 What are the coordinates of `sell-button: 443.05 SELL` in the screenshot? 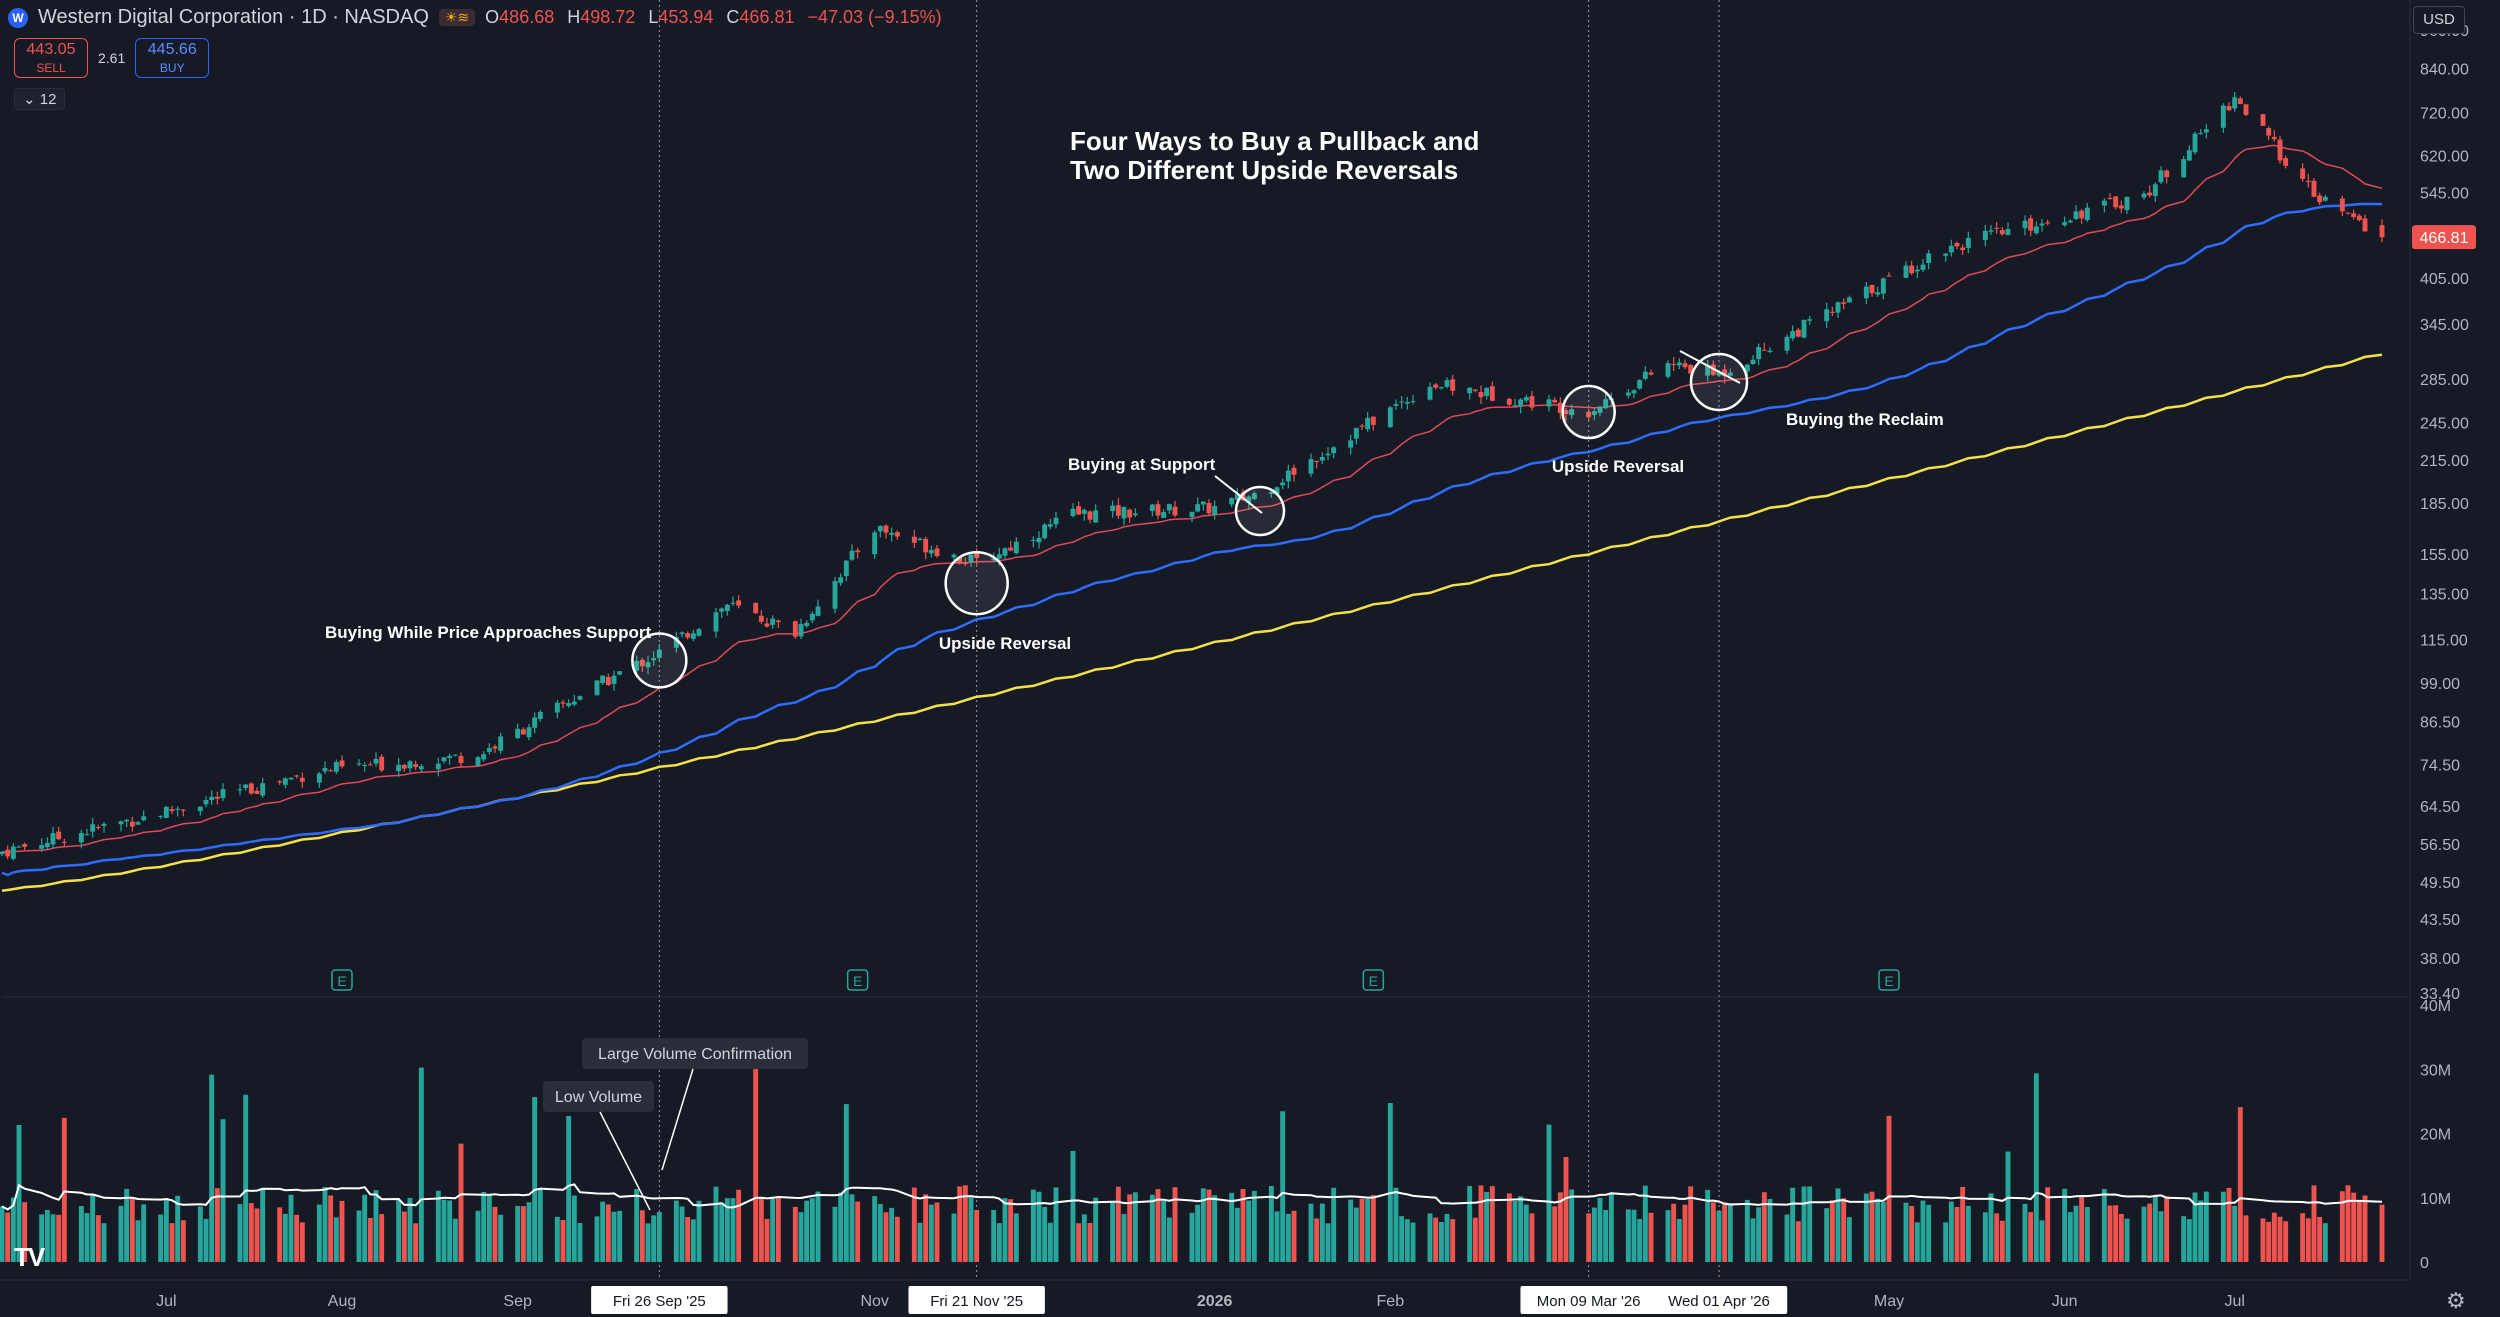 It's located at (51, 58).